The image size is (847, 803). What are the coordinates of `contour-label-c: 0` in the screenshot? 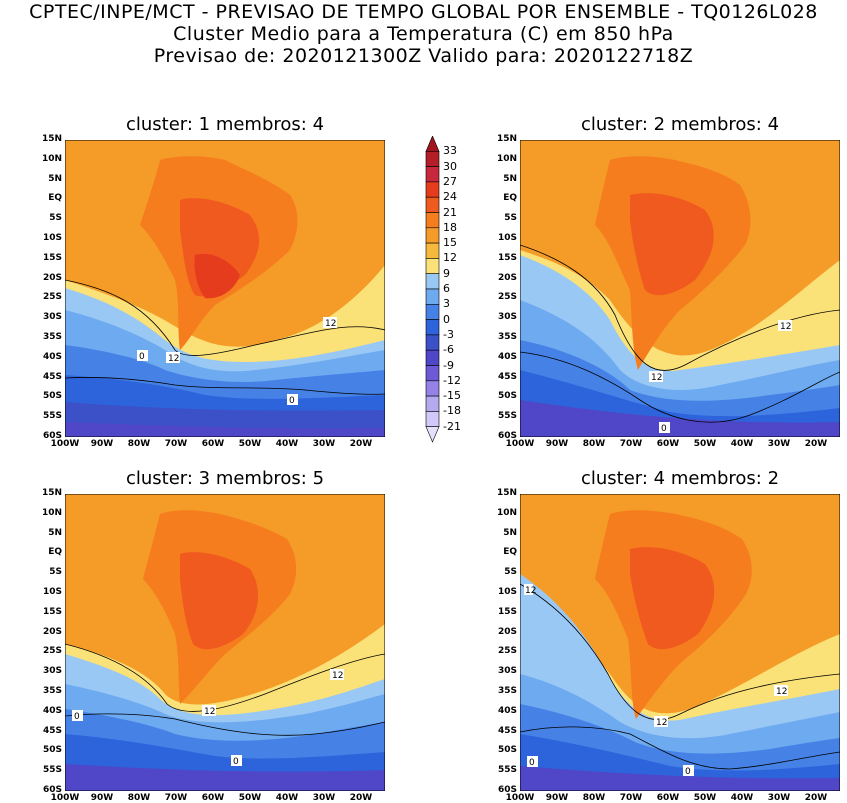 It's located at (142, 357).